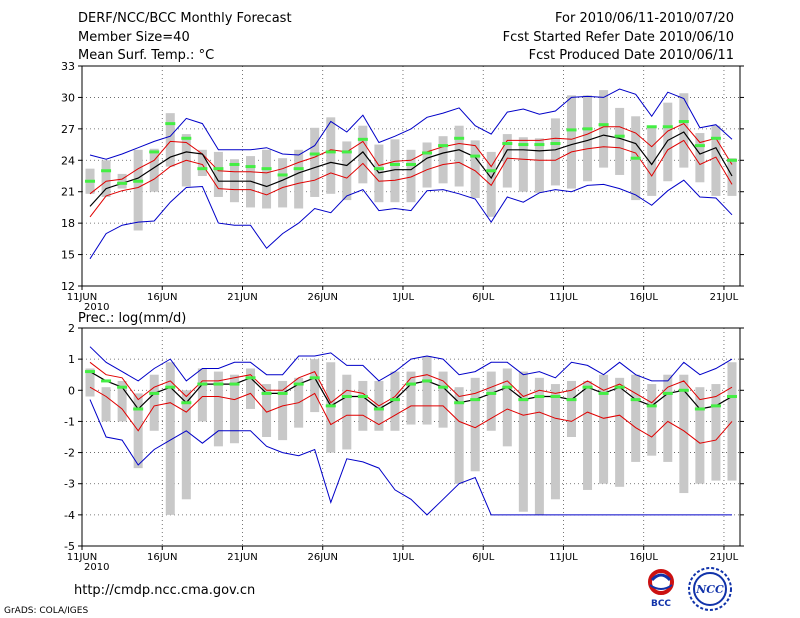 Image resolution: width=800 pixels, height=618 pixels. Describe the element at coordinates (68, 223) in the screenshot. I see `temp-y-tick-label: 18` at that location.